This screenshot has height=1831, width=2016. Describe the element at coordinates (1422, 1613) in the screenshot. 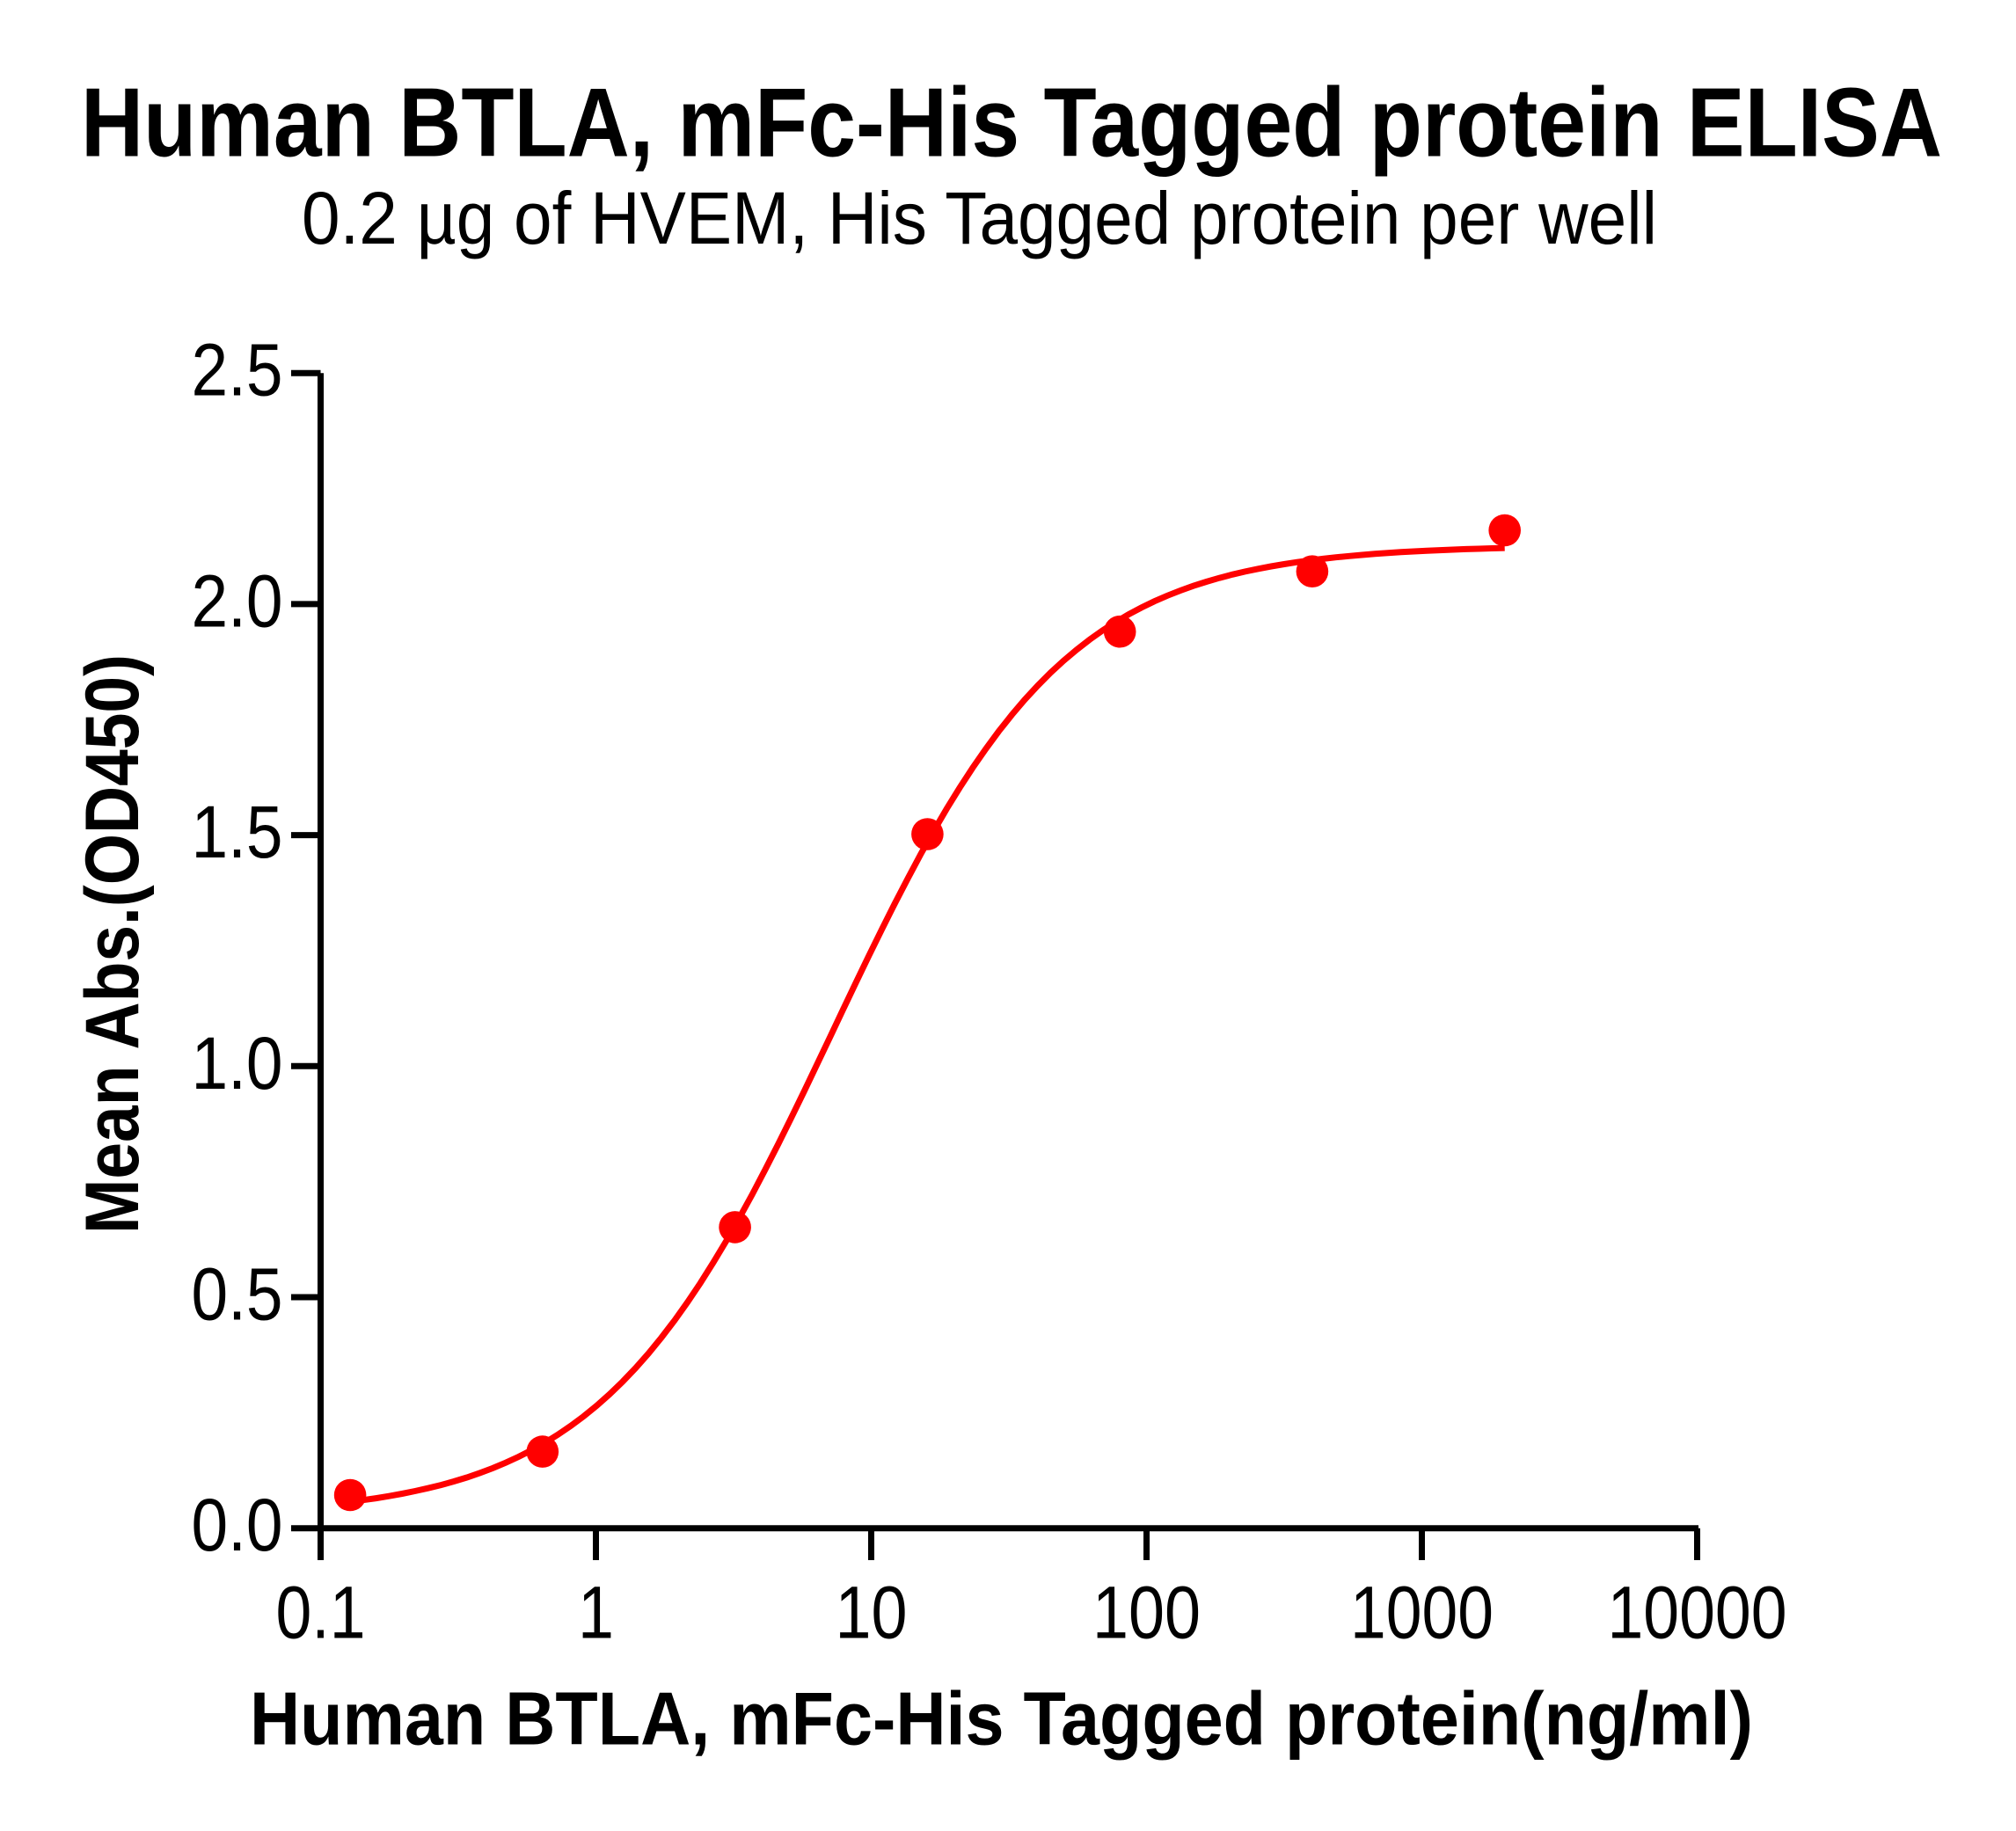

I see `svg-text: 1000` at that location.